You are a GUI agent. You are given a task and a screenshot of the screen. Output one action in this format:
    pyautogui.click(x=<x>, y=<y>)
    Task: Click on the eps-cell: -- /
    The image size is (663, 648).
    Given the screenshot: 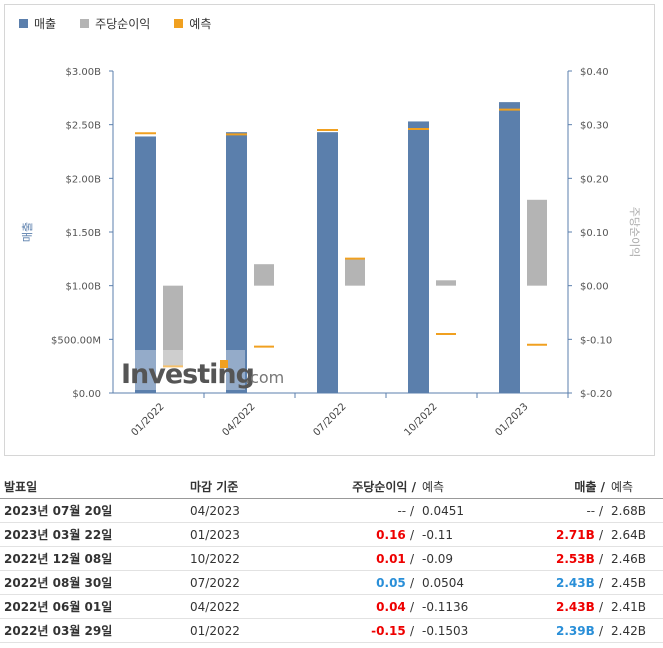 What is the action you would take?
    pyautogui.click(x=353, y=510)
    